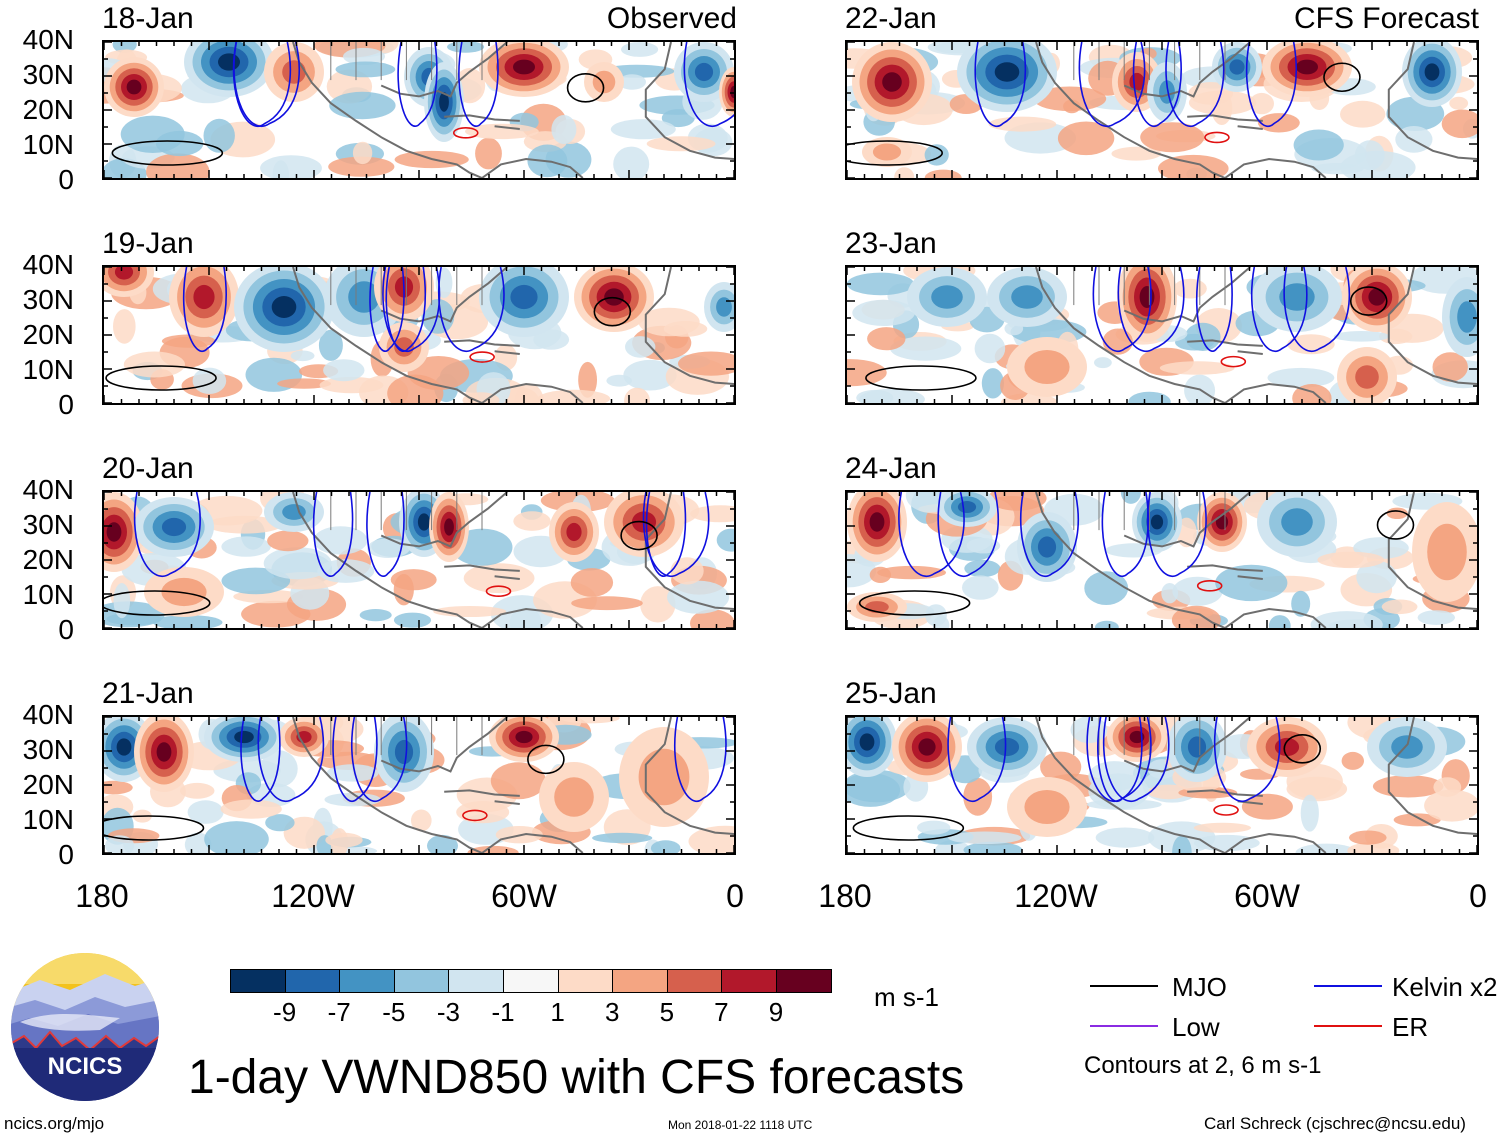  What do you see at coordinates (148, 243) in the screenshot?
I see `panel-title-19jan: 19-Jan` at bounding box center [148, 243].